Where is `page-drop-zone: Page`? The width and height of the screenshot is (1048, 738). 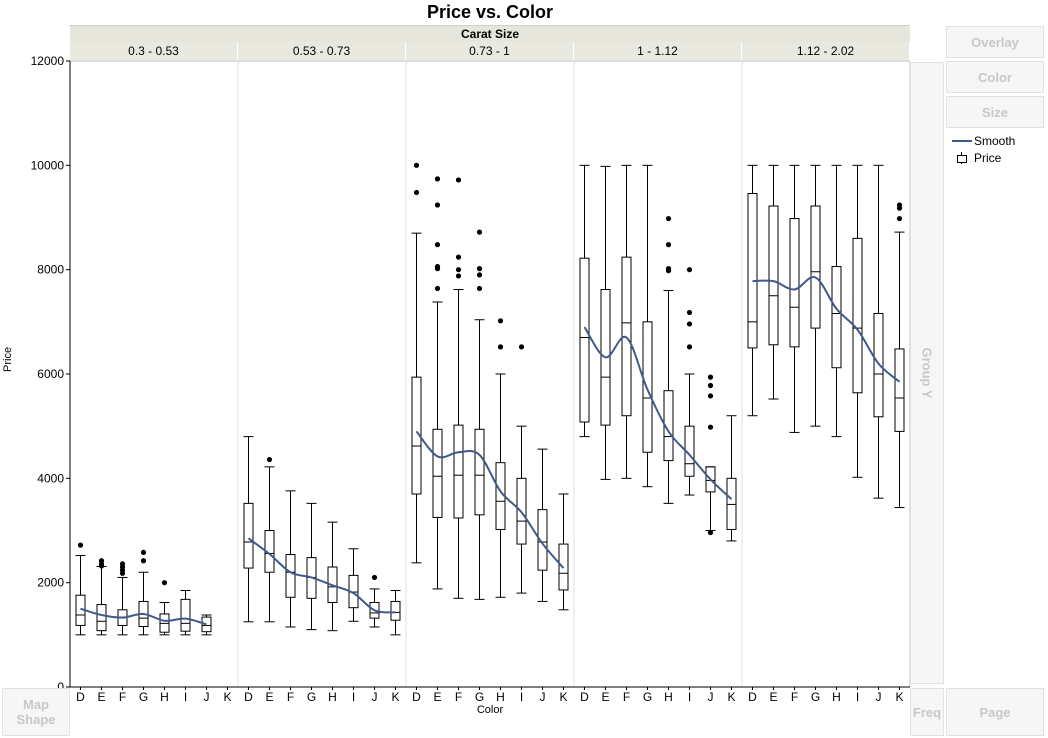 page-drop-zone: Page is located at coordinates (995, 712).